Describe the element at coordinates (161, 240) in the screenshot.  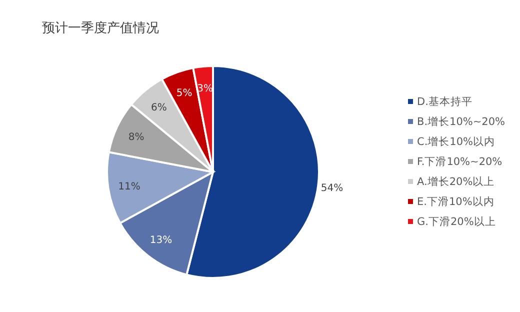
I see `data-label: 13%` at that location.